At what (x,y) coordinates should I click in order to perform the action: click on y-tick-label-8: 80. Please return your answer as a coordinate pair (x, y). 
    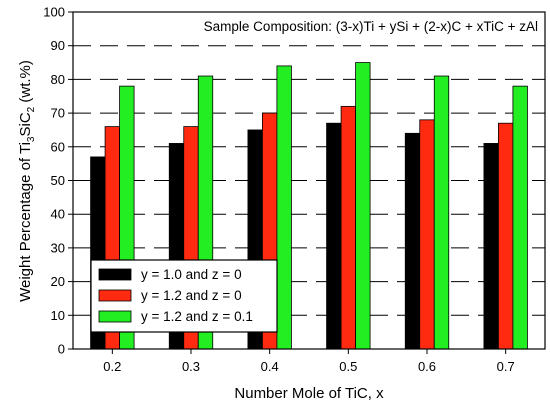
    Looking at the image, I should click on (58, 79).